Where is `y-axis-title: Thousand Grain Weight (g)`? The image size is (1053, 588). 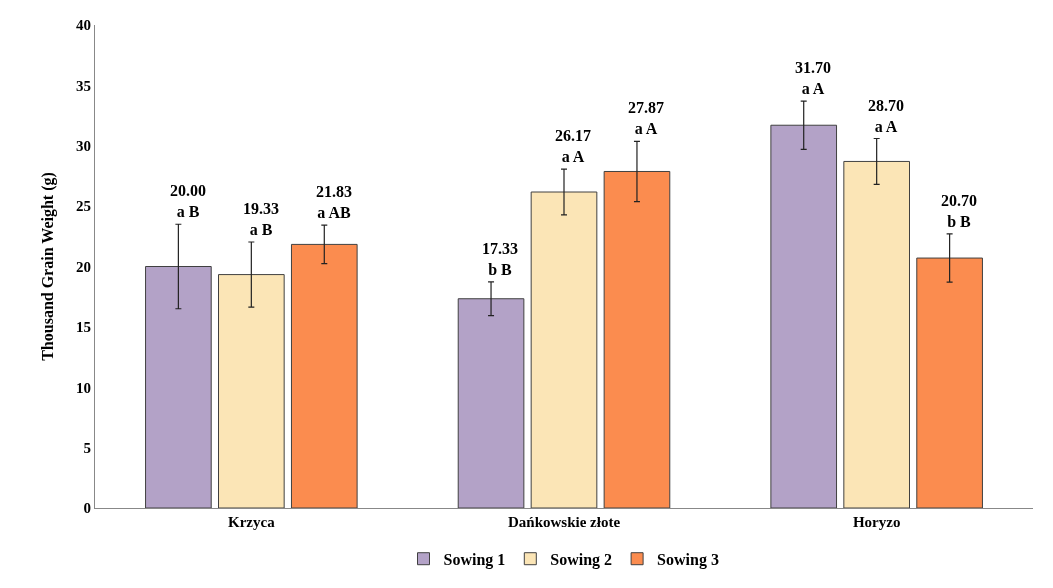
y-axis-title: Thousand Grain Weight (g) is located at coordinates (48, 266).